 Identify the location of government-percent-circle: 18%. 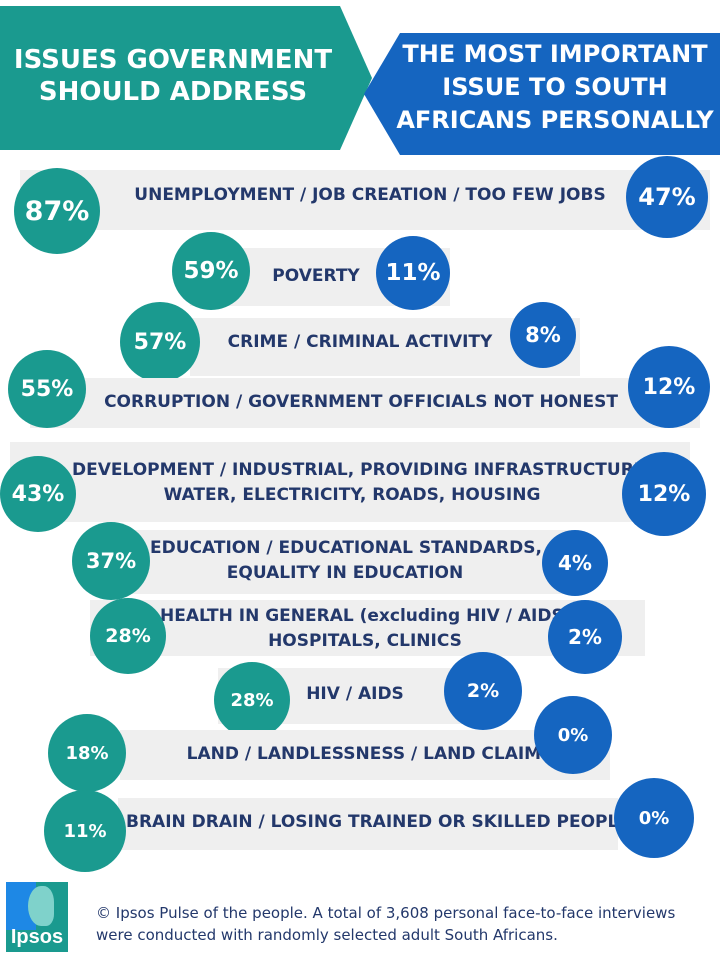
(87, 753).